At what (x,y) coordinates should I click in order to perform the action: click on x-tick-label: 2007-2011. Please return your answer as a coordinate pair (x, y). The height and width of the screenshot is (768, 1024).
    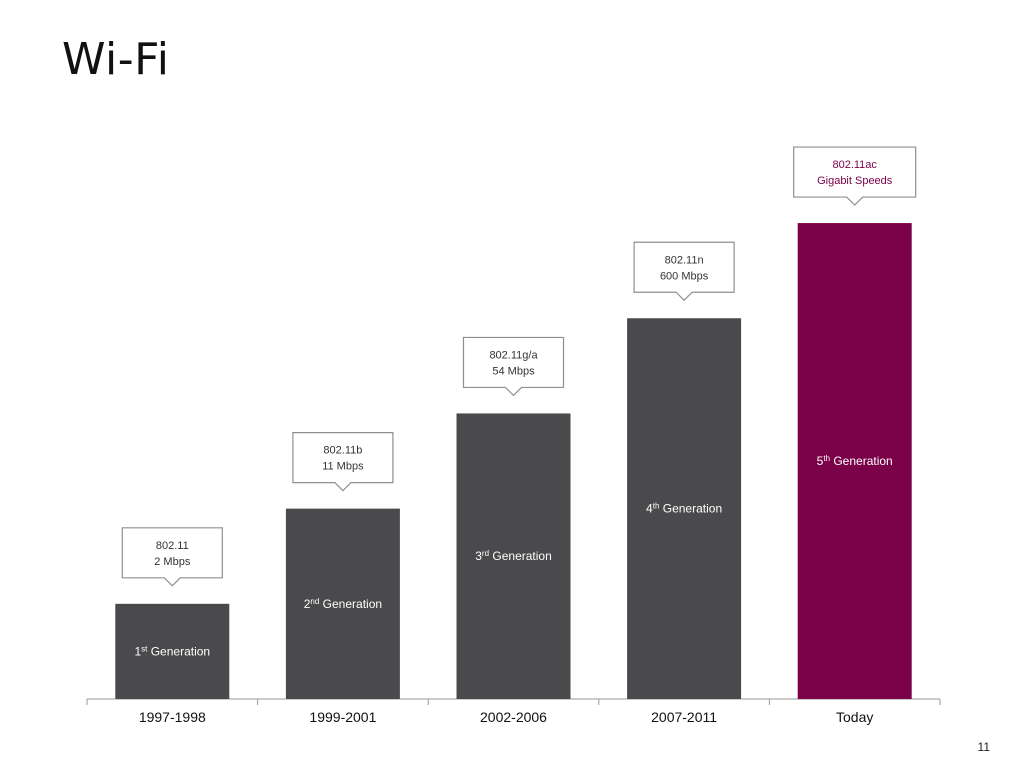
    Looking at the image, I should click on (684, 717).